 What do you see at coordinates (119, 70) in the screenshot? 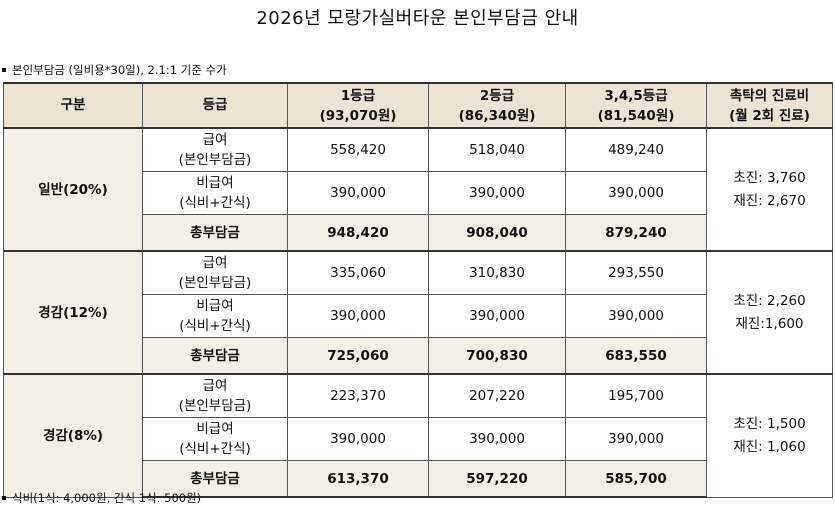
I see `note-basis-text: 본인부담금 (일비용*30일), 2.1:1 기준 수가` at bounding box center [119, 70].